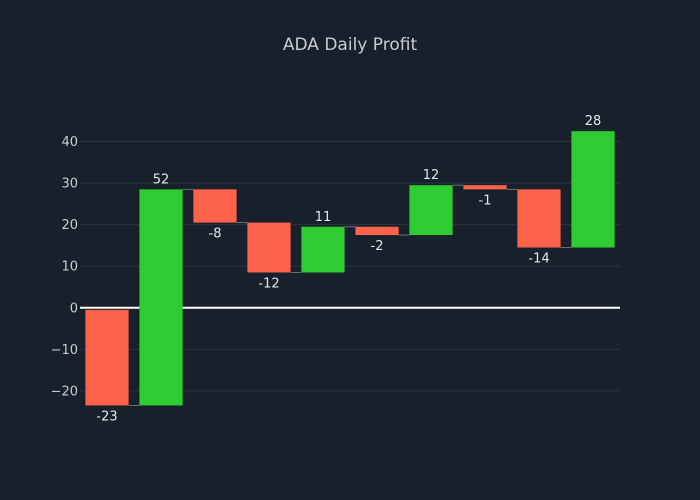  Describe the element at coordinates (69, 225) in the screenshot. I see `y-tick-label: 20` at that location.